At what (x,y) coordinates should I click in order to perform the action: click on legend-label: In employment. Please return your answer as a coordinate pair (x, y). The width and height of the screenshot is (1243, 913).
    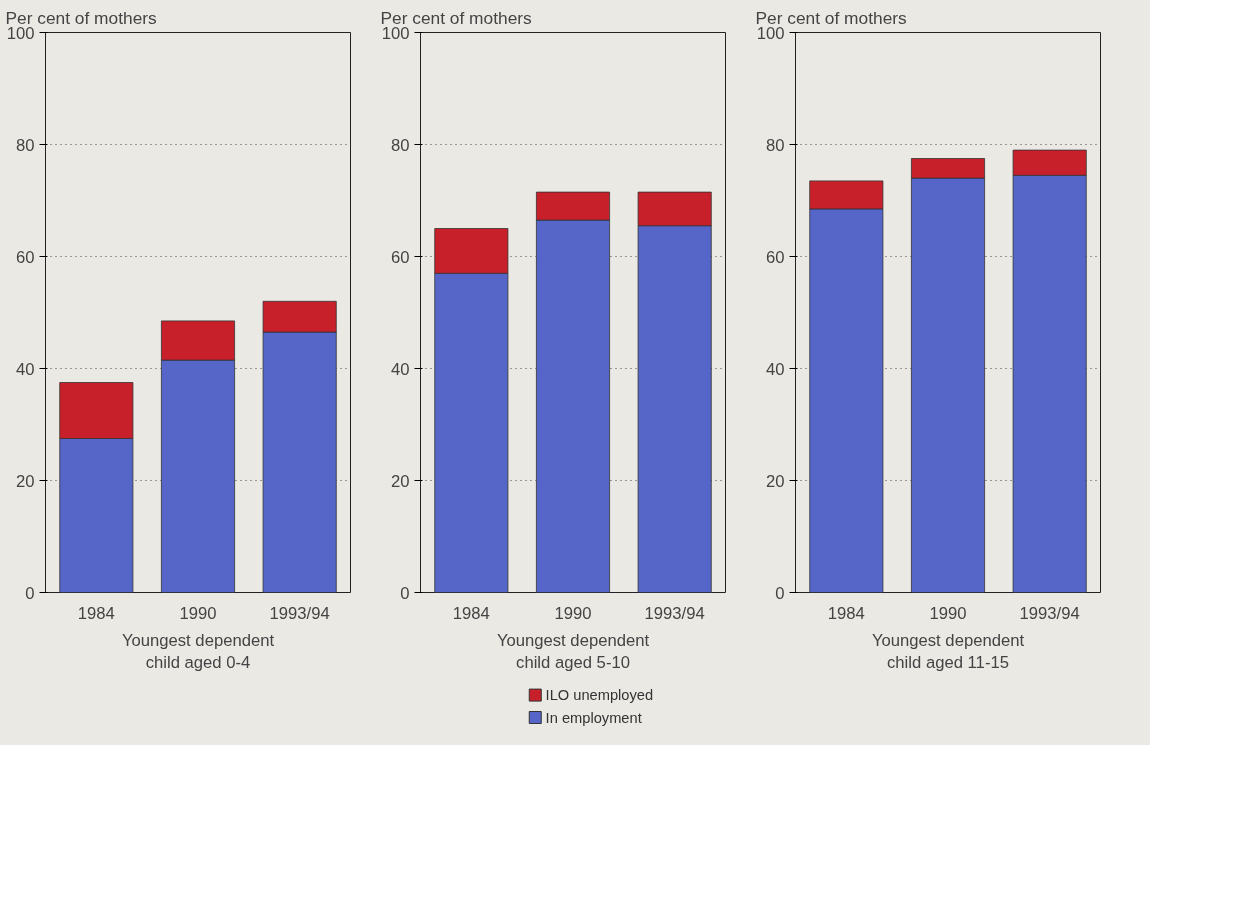
    Looking at the image, I should click on (593, 717).